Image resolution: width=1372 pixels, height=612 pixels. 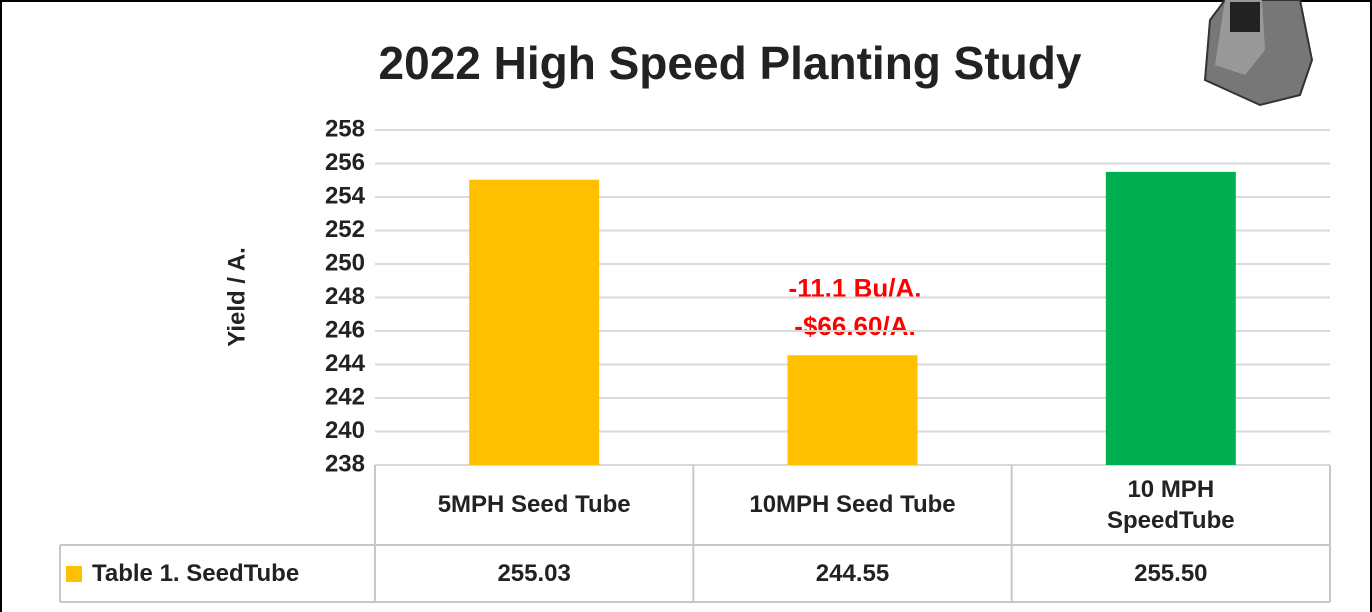 I want to click on value-label-text: 255.50, so click(x=1171, y=573).